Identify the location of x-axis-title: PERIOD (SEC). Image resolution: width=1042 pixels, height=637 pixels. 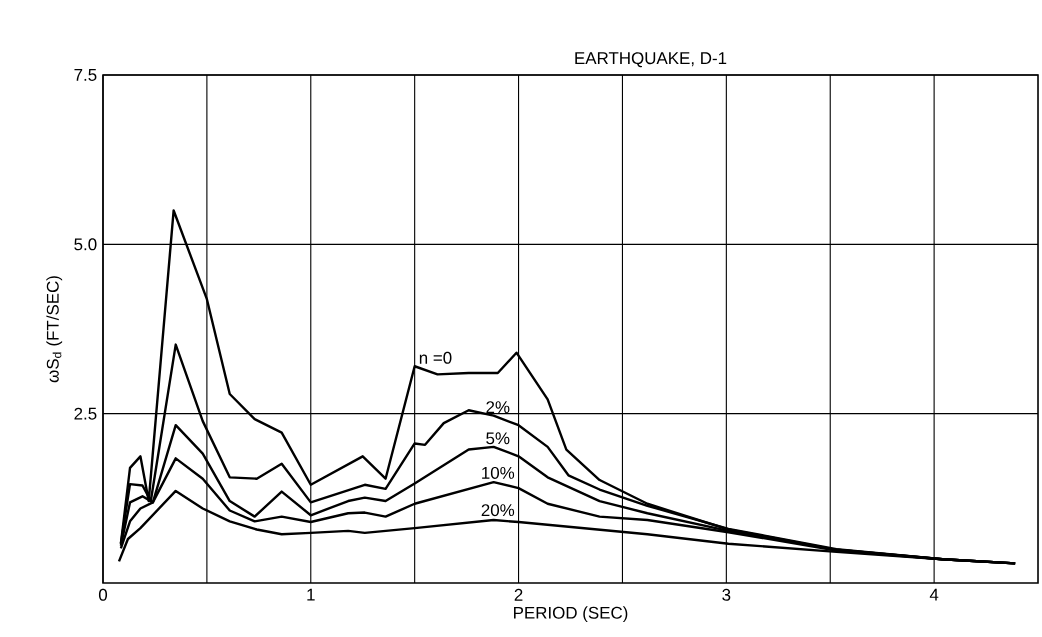
(571, 614).